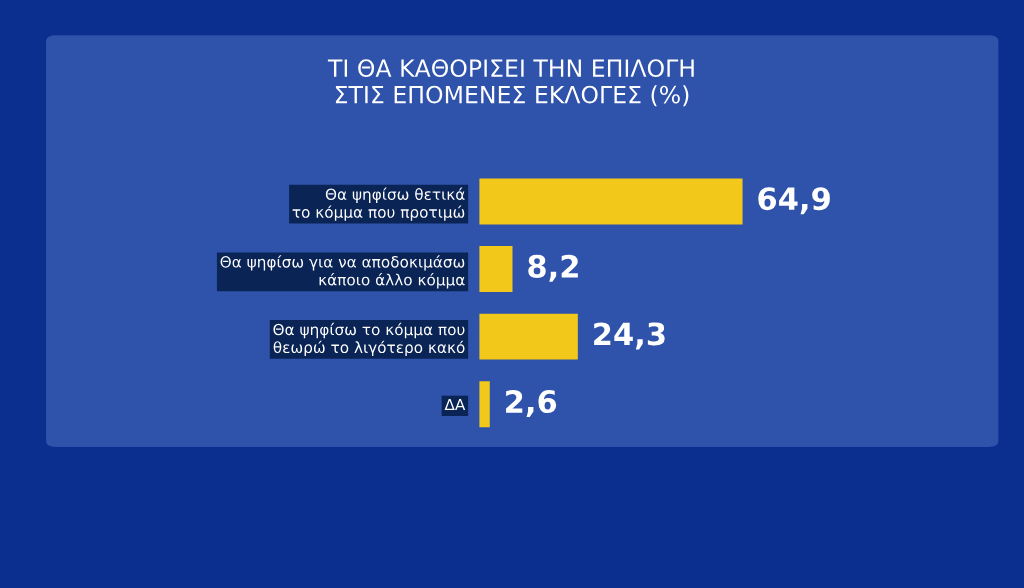  I want to click on data-label: 2,6, so click(531, 404).